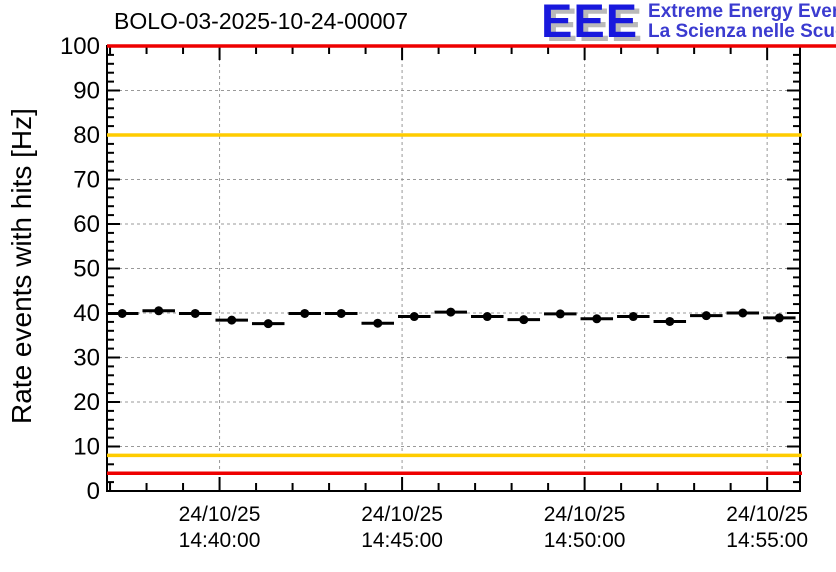 The width and height of the screenshot is (836, 572). I want to click on eee-logo-line2: La Scienza nelle Scuole, so click(742, 31).